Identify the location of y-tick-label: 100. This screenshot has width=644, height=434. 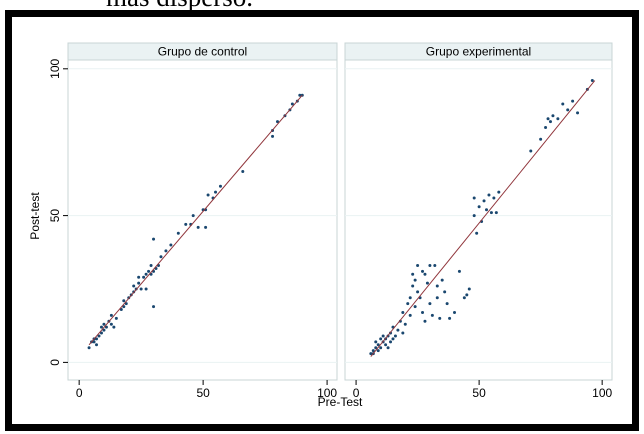
(55, 68).